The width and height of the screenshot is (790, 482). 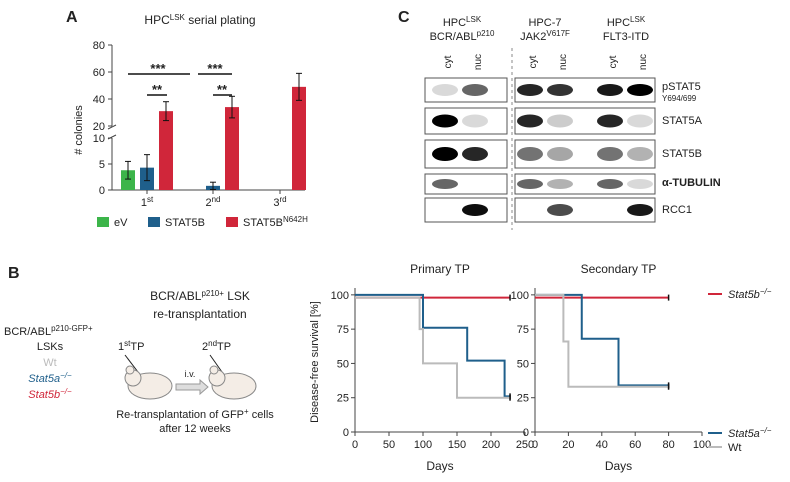 I want to click on chart-title: Secondary TP, so click(x=619, y=269).